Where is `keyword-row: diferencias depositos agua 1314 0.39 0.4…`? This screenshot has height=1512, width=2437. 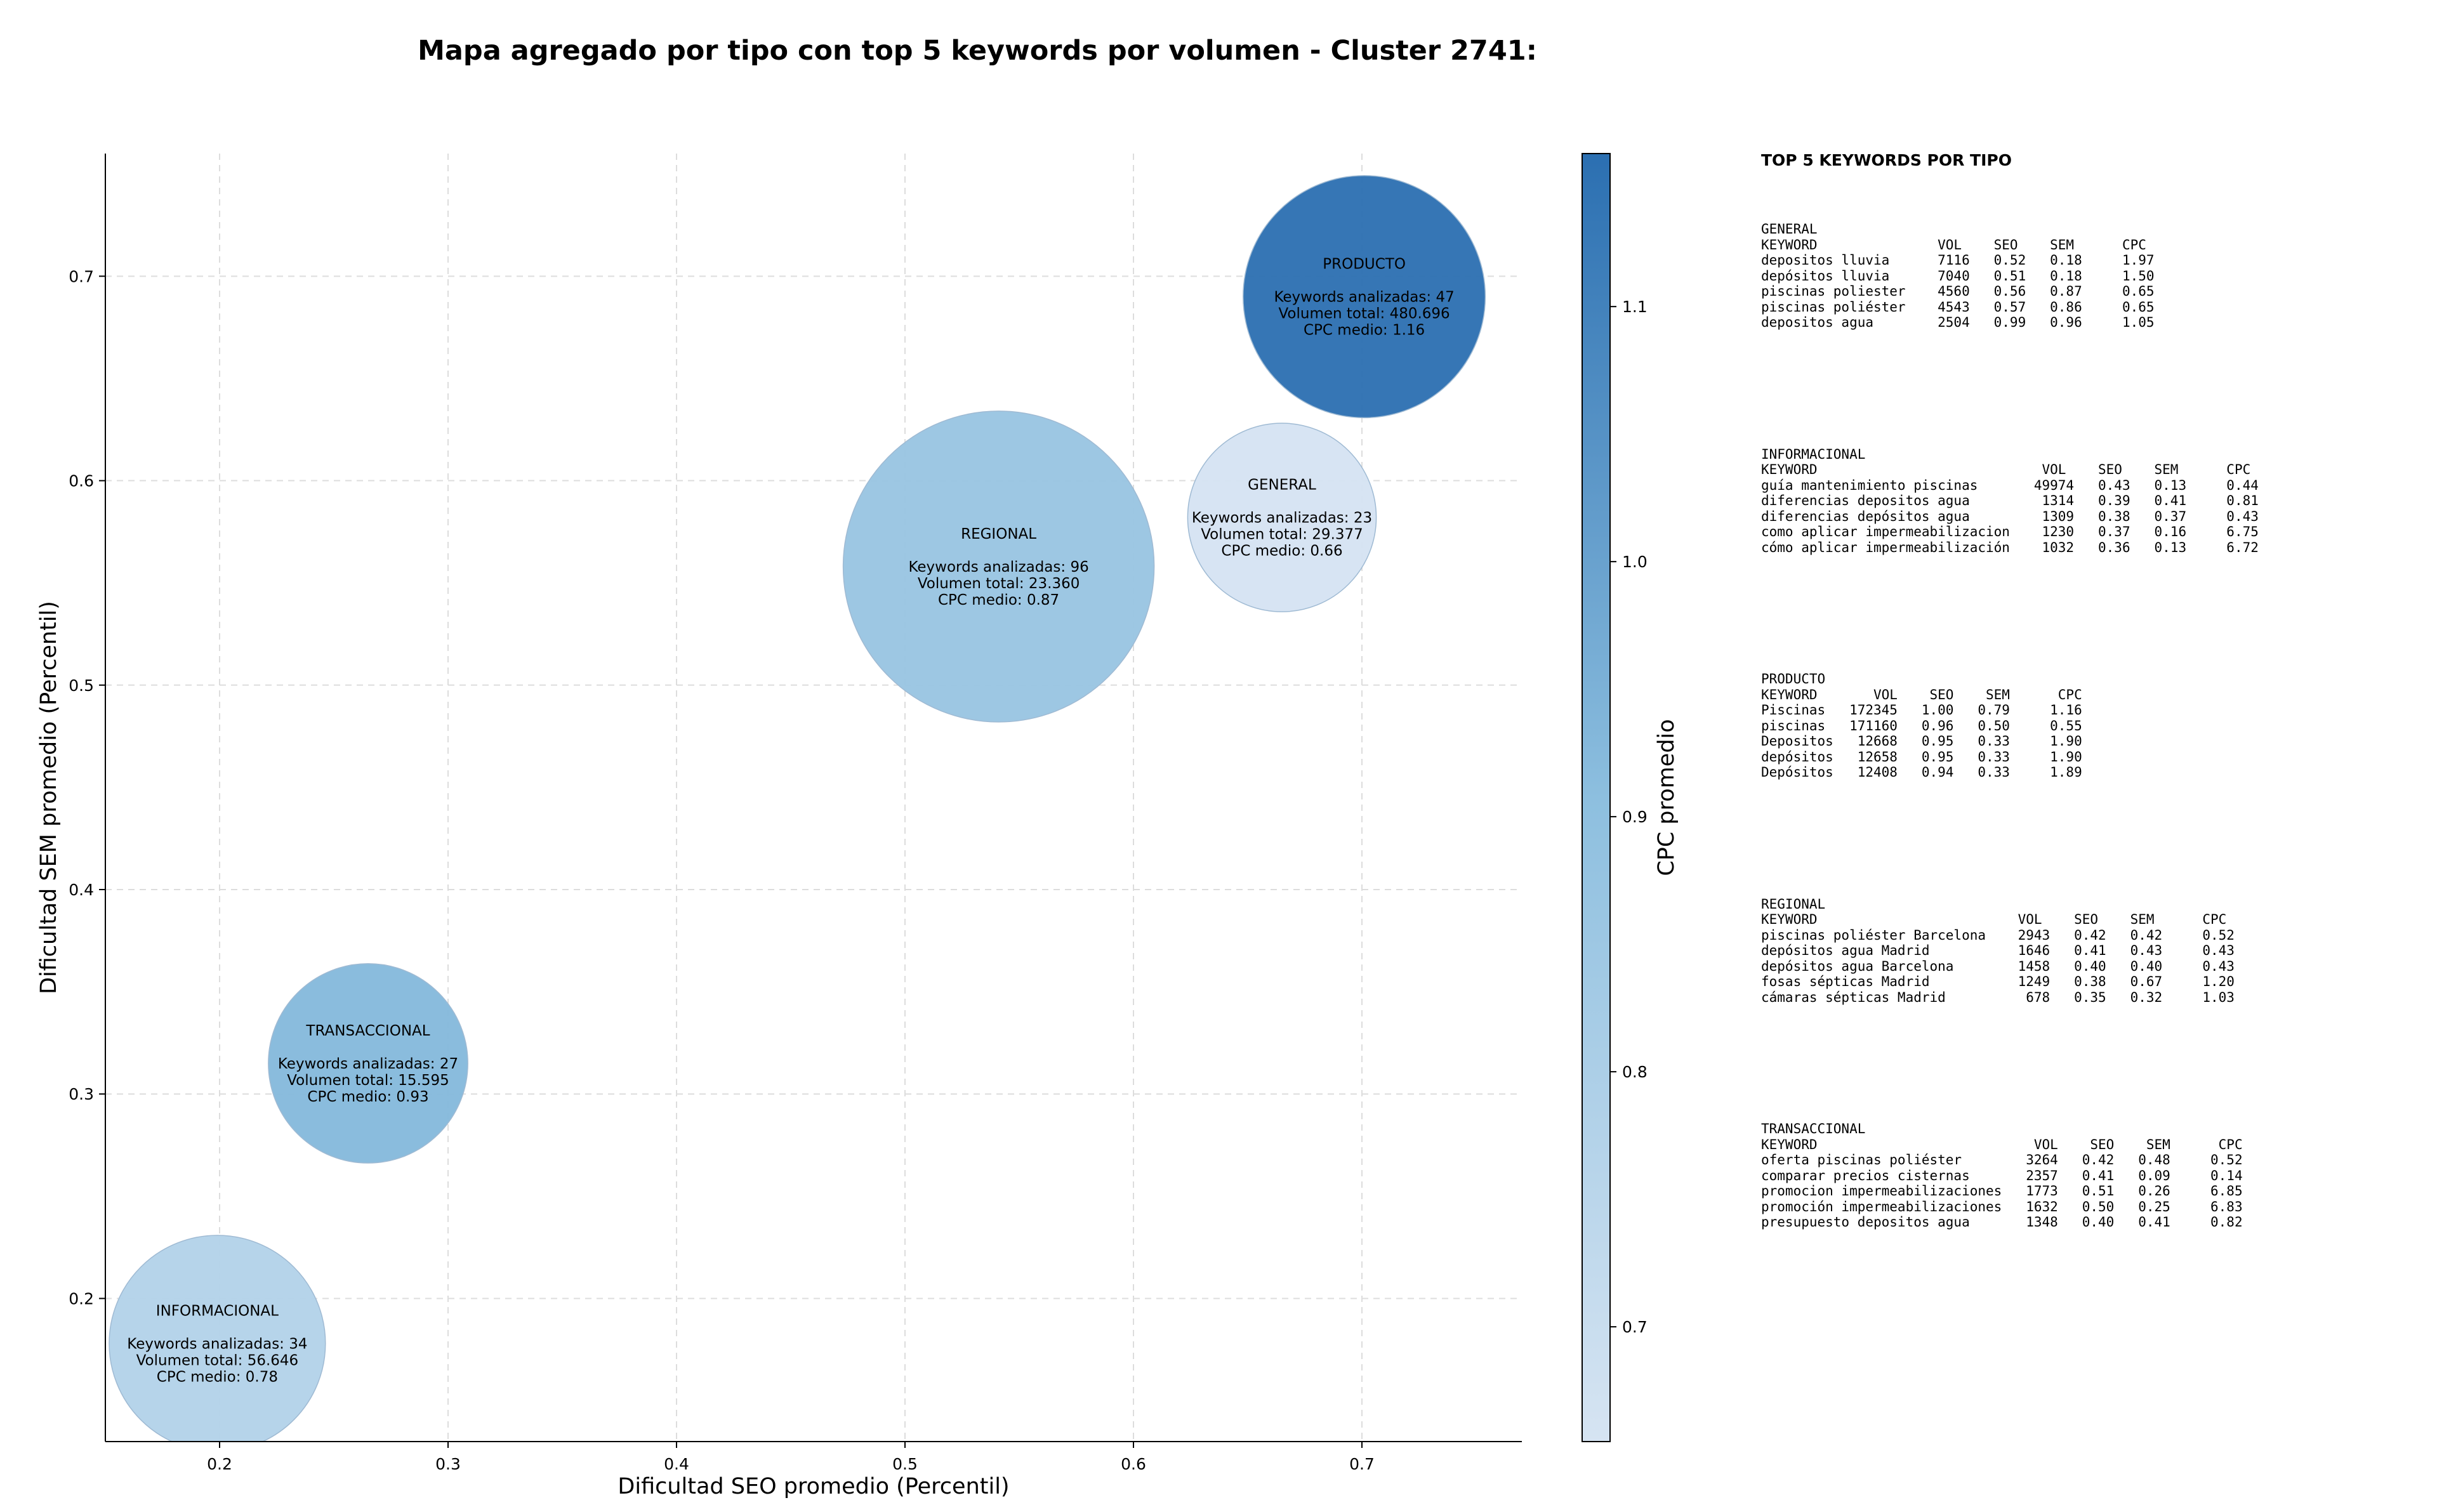 keyword-row: diferencias depositos agua 1314 0.39 0.4… is located at coordinates (2010, 501).